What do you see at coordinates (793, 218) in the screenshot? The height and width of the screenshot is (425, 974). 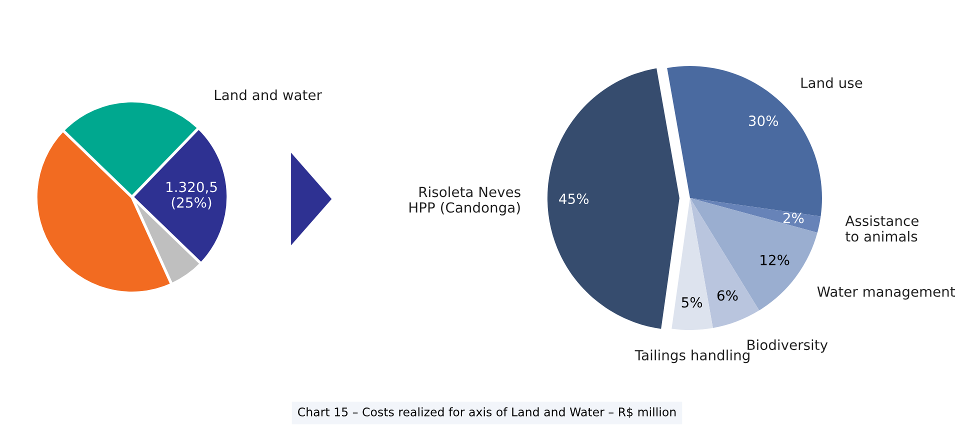 I see `data-label: 2%` at bounding box center [793, 218].